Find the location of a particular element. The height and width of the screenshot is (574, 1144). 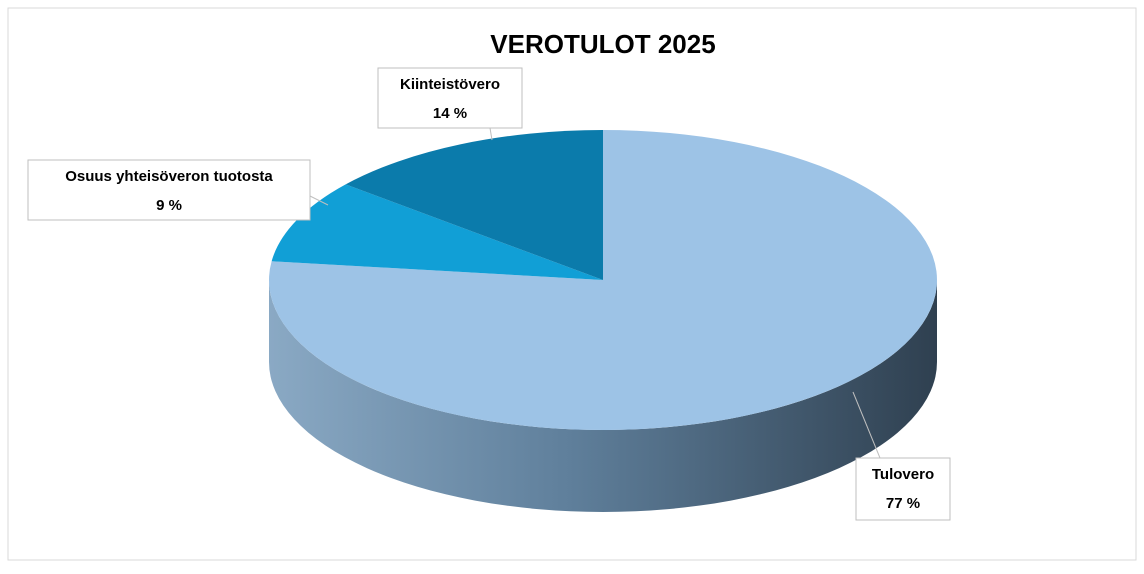

slice-label: Kiinteistövero is located at coordinates (450, 84).